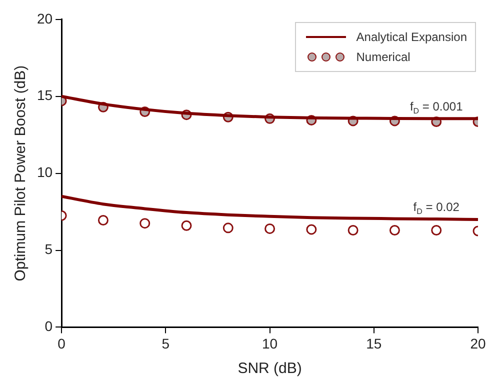  Describe the element at coordinates (374, 343) in the screenshot. I see `x-tick-label: 15` at that location.